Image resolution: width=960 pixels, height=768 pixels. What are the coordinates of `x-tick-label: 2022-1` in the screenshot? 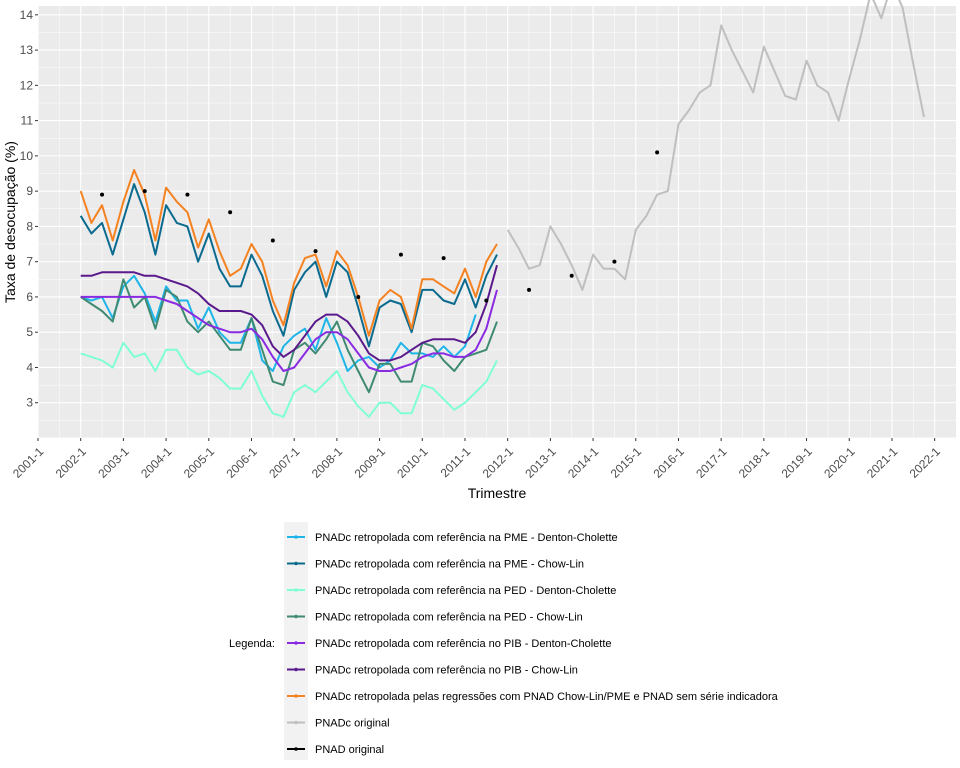 It's located at (925, 462).